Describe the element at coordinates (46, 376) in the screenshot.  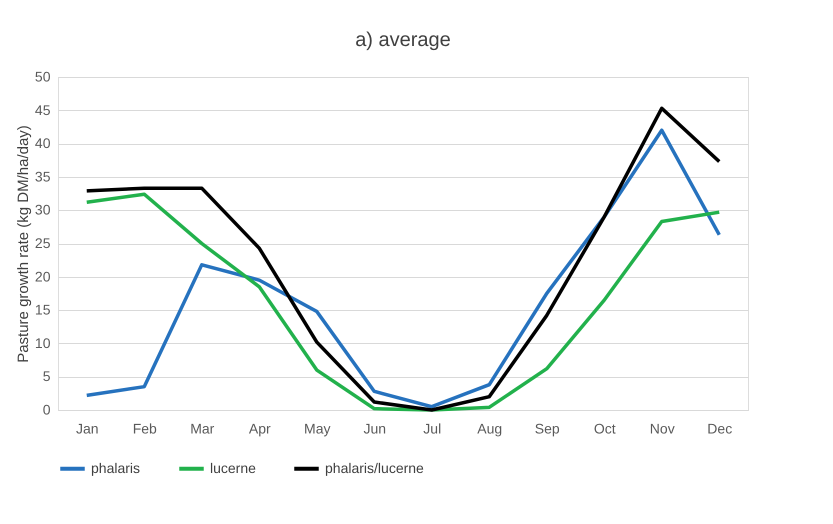
I see `y-tick-label: 5` at that location.